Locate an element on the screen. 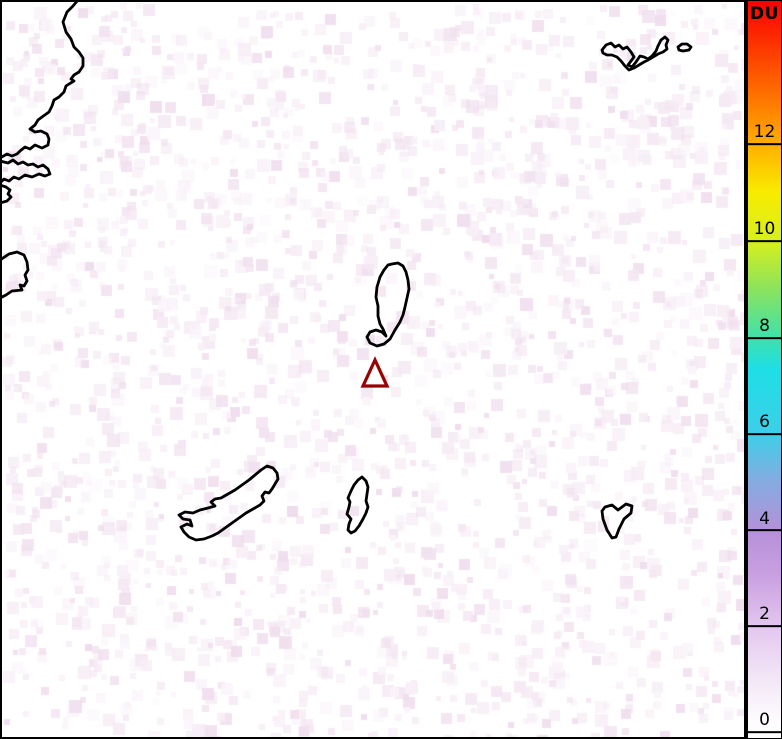 This screenshot has width=782, height=739. colorbar-tick: 12 is located at coordinates (764, 134).